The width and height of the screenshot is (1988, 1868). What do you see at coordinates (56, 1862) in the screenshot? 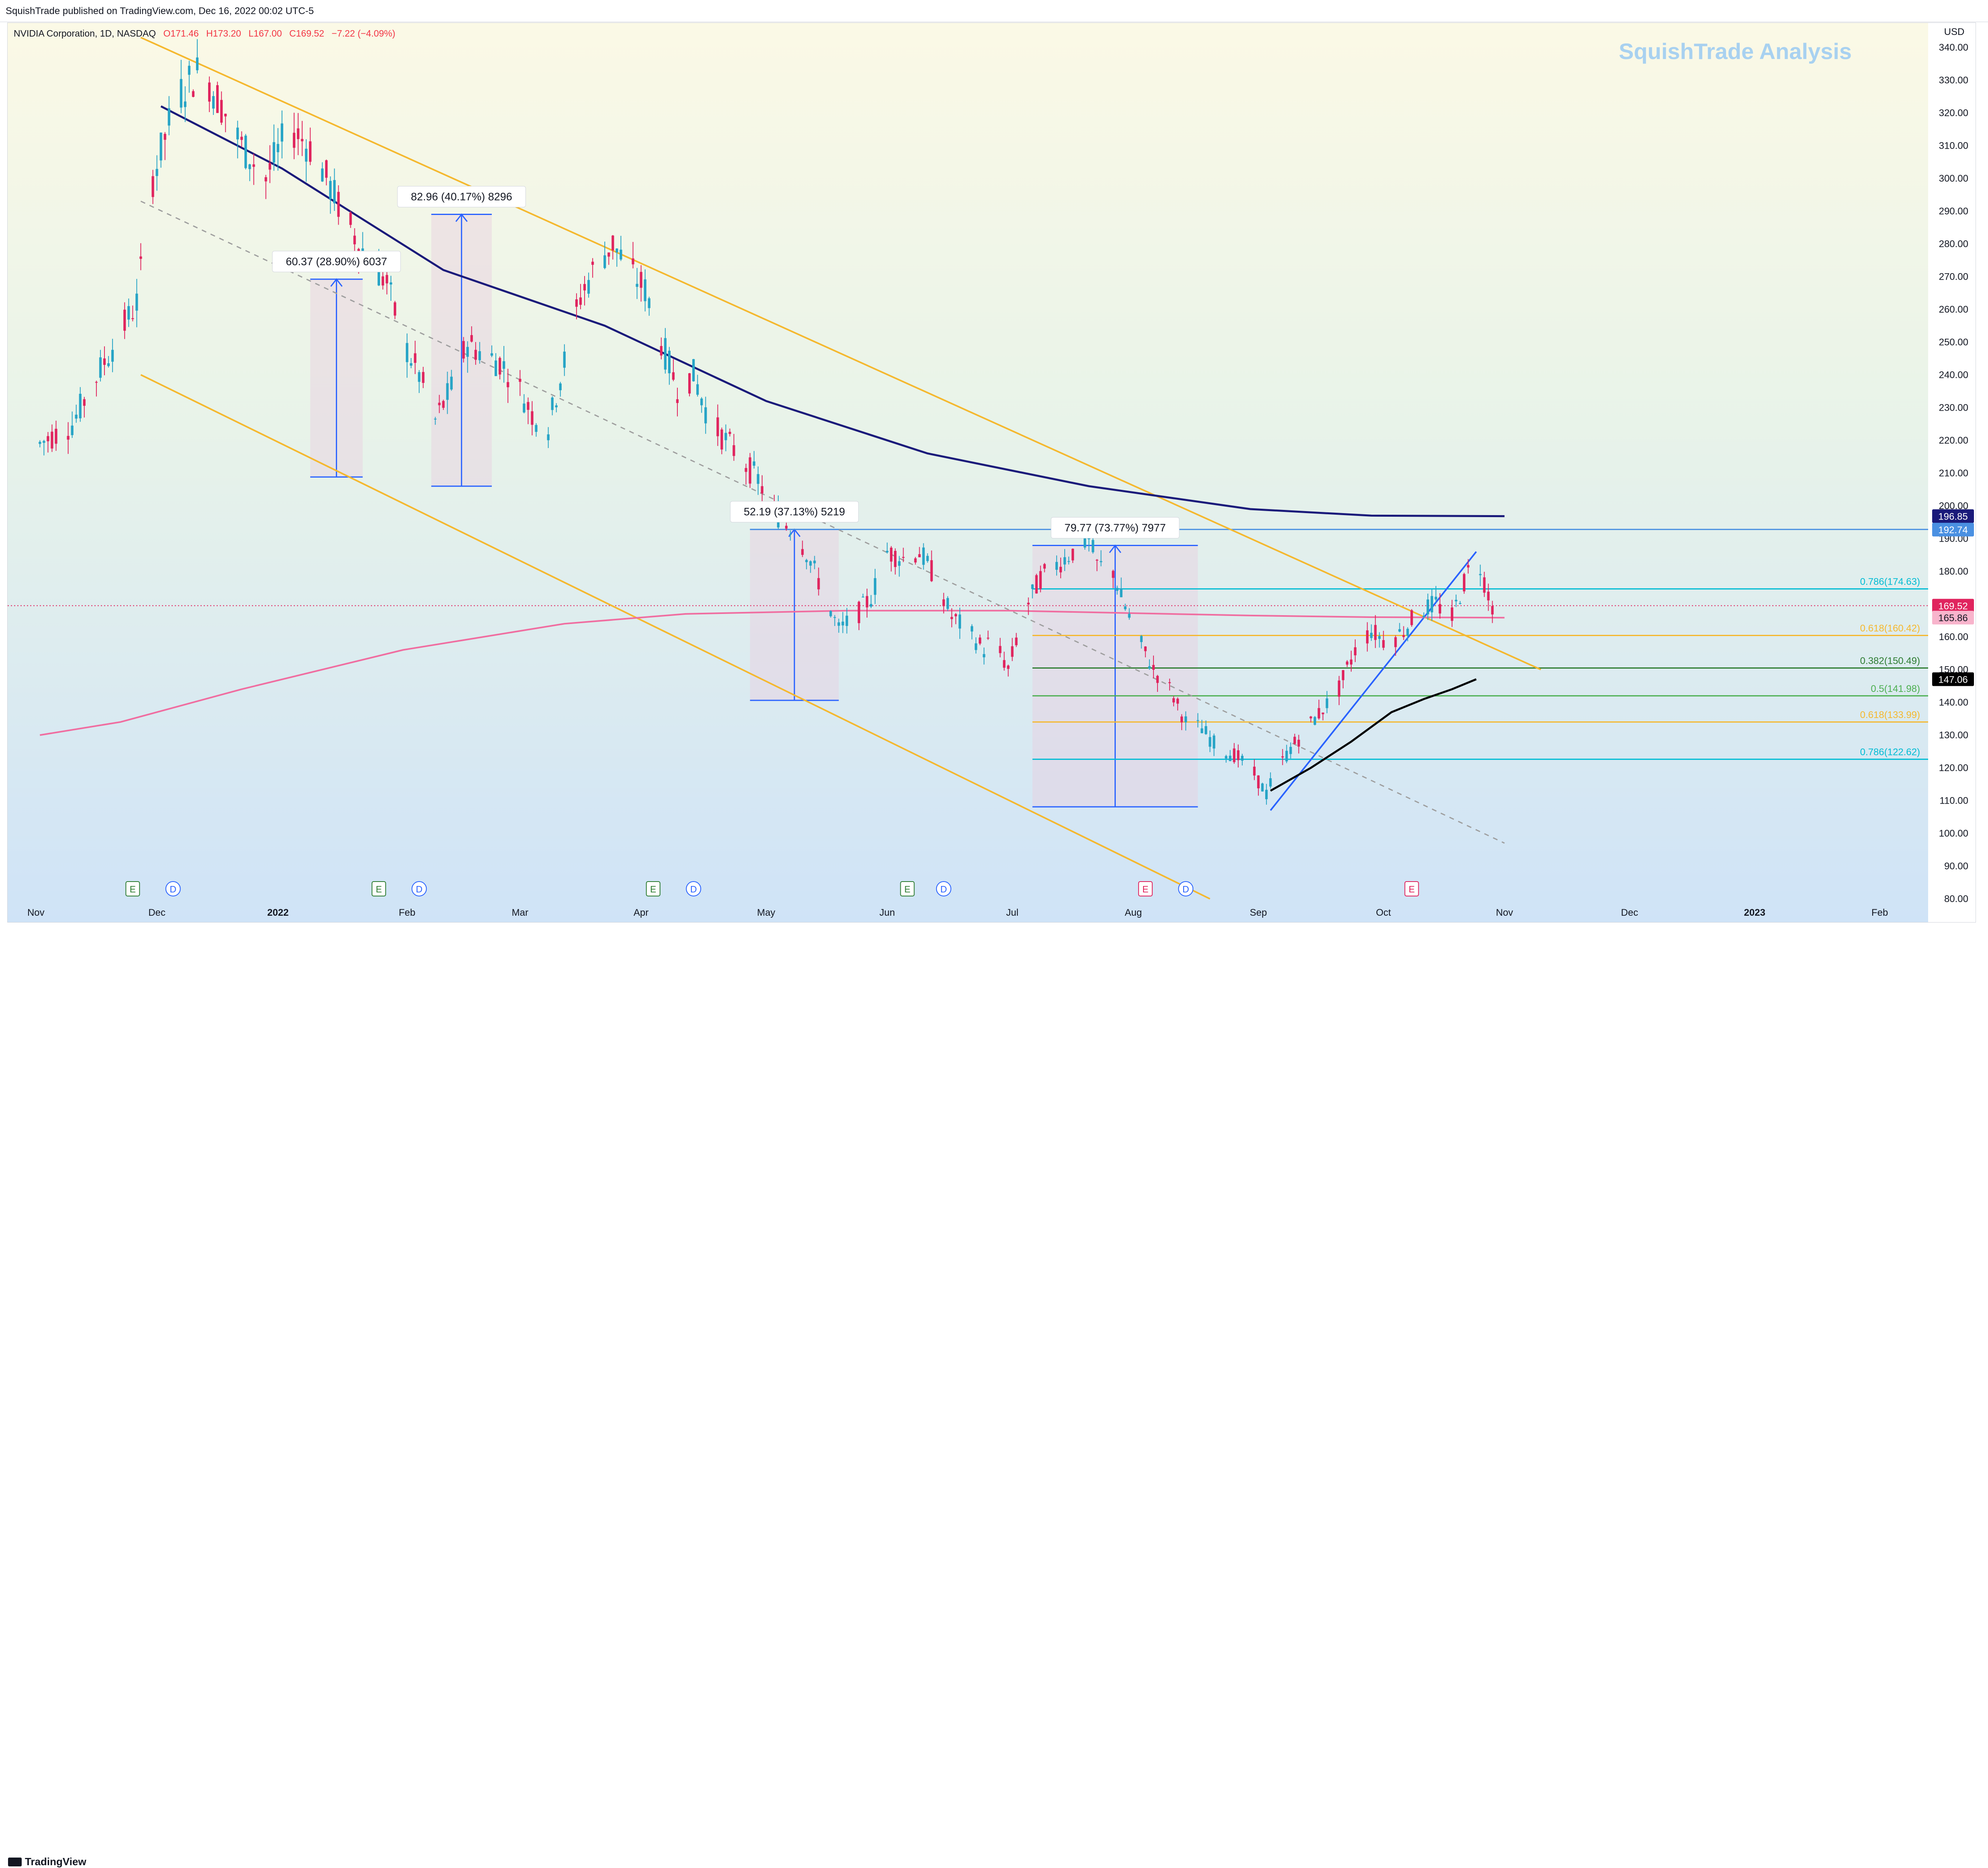
I see `tradingview-logo-text: TradingView` at bounding box center [56, 1862].